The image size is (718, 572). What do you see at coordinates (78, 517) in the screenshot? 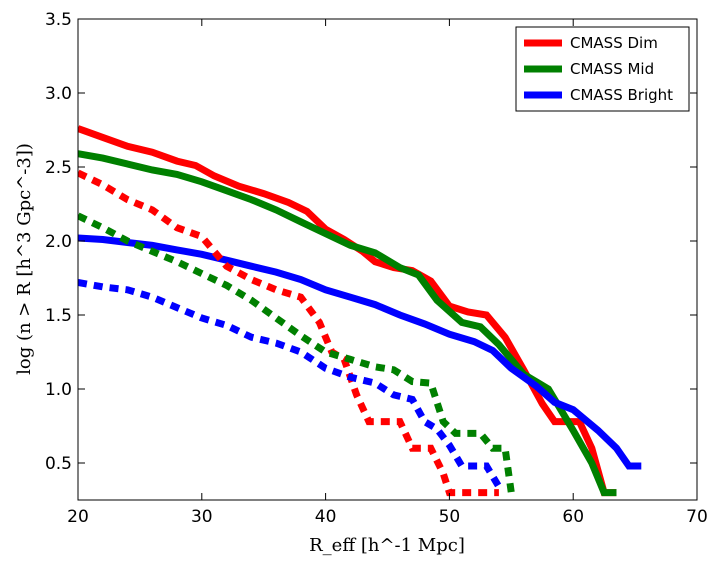
I see `x-tick-label: 20` at bounding box center [78, 517].